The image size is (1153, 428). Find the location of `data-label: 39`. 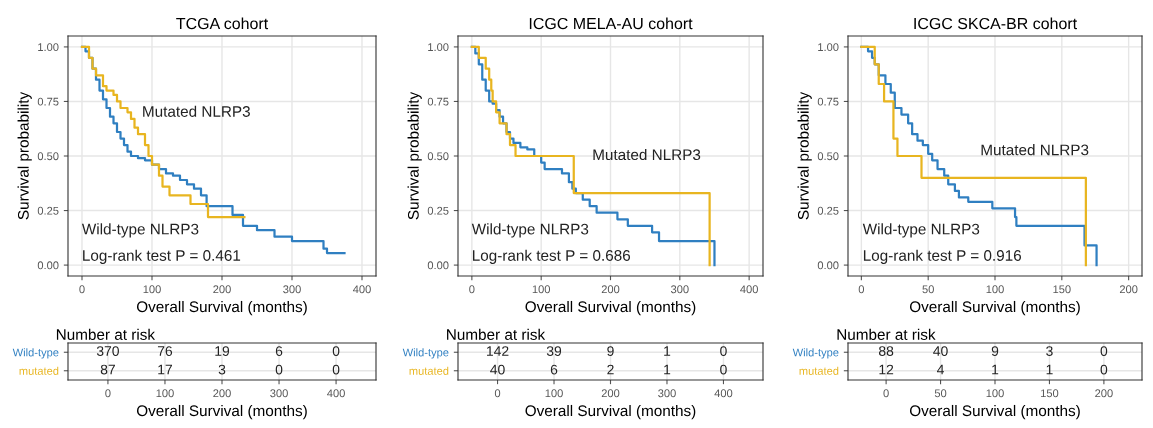

data-label: 39 is located at coordinates (554, 351).